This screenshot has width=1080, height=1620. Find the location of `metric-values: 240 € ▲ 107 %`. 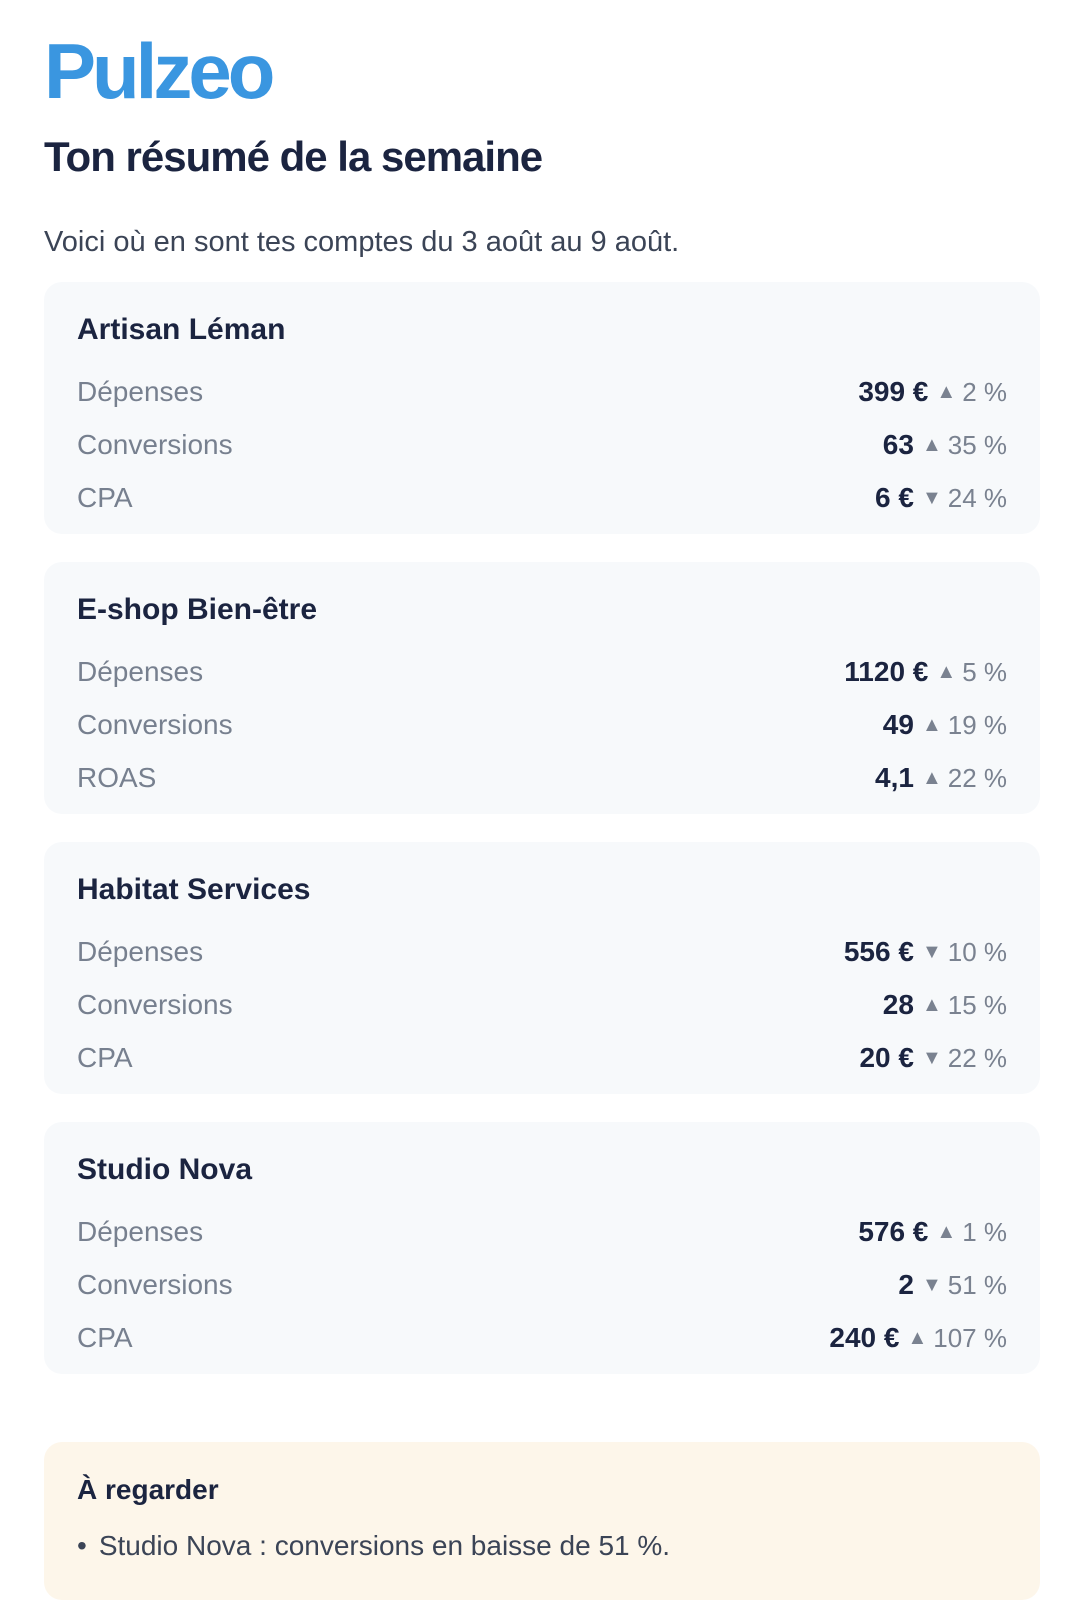

metric-values: 240 € ▲ 107 % is located at coordinates (918, 1338).